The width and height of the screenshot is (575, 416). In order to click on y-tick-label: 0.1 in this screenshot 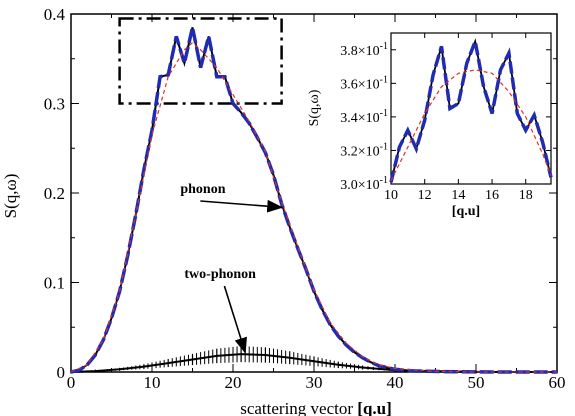, I will do `click(54, 283)`.